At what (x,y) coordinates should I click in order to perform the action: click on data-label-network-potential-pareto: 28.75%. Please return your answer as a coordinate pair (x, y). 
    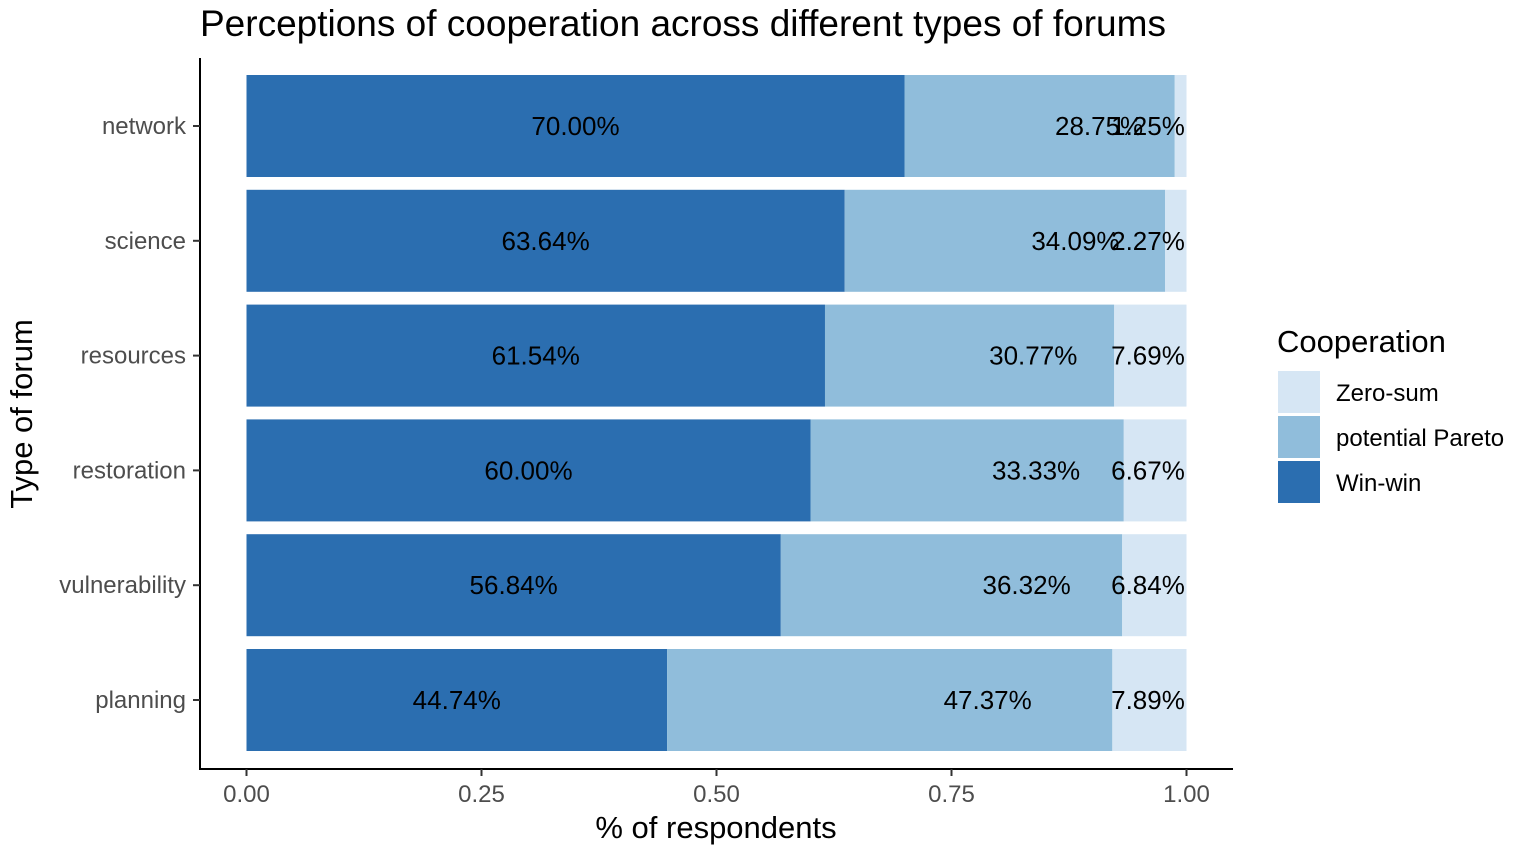
    Looking at the image, I should click on (1099, 126).